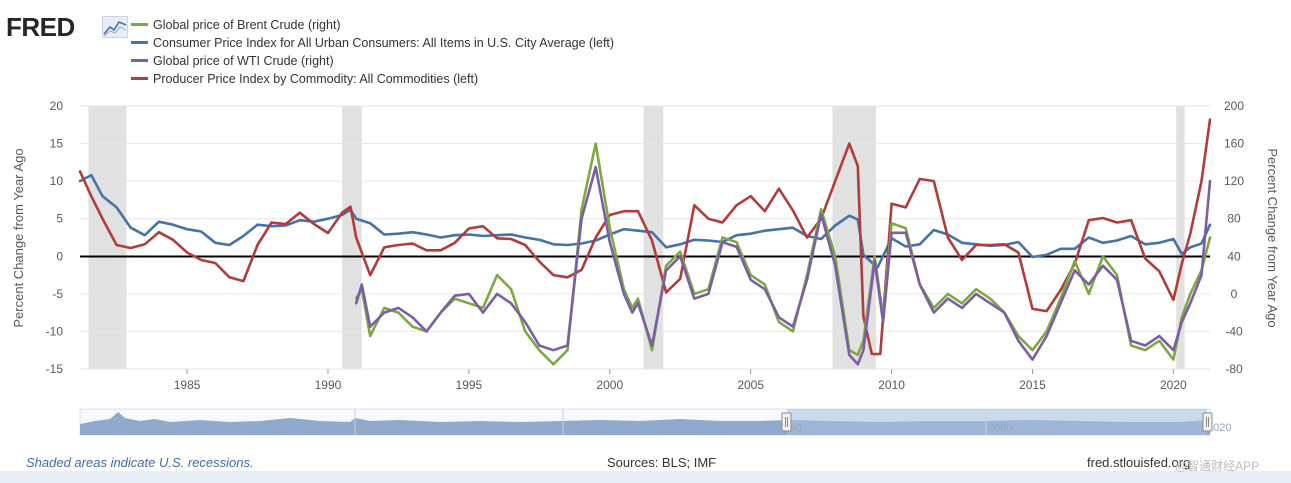  Describe the element at coordinates (57, 144) in the screenshot. I see `left-tick-label: 15` at that location.